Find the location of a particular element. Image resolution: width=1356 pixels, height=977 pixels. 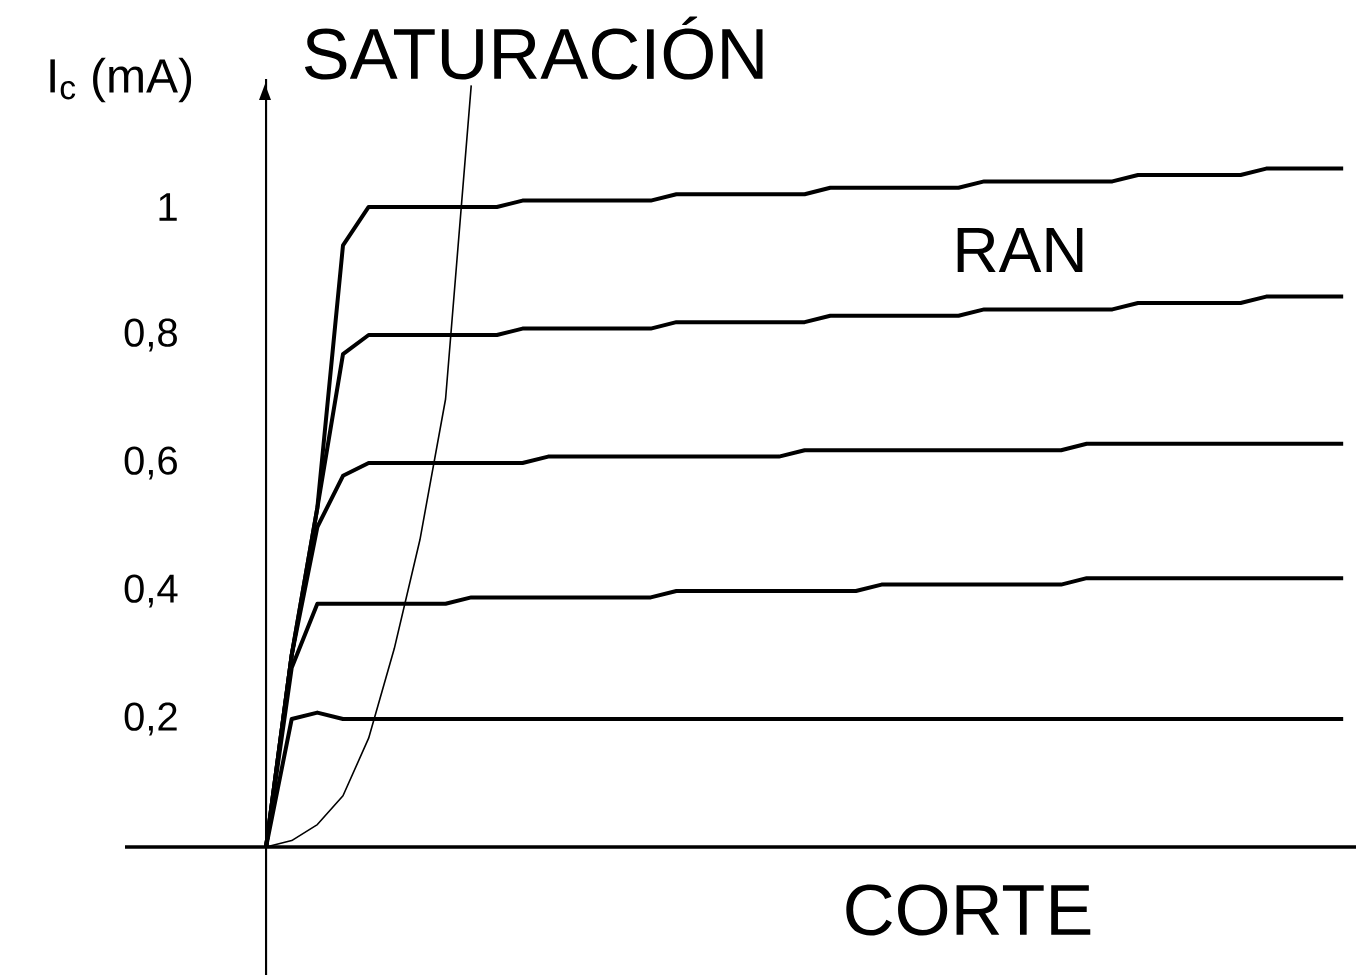

annotation: RAN is located at coordinates (1020, 249).